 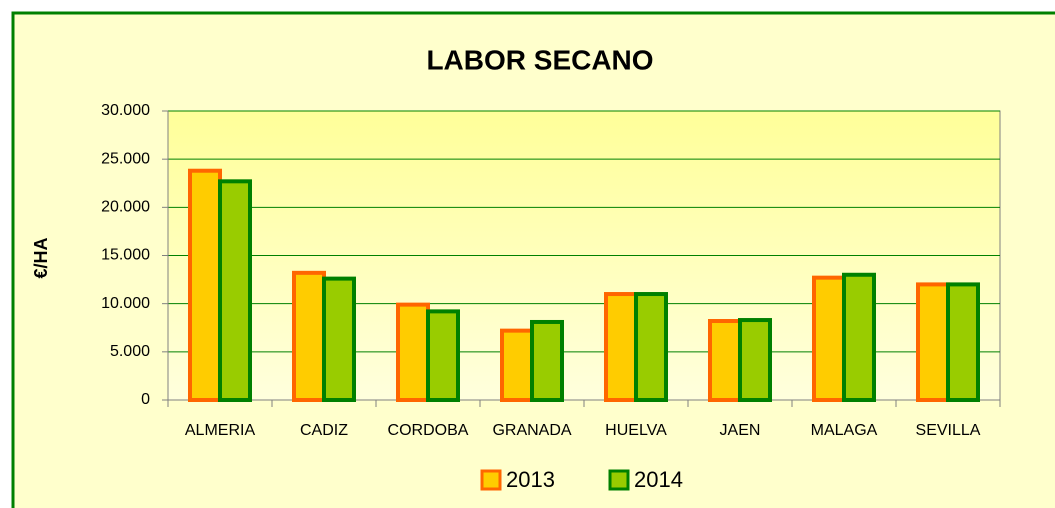 I want to click on y-tick-label: 20.000, so click(x=125, y=207).